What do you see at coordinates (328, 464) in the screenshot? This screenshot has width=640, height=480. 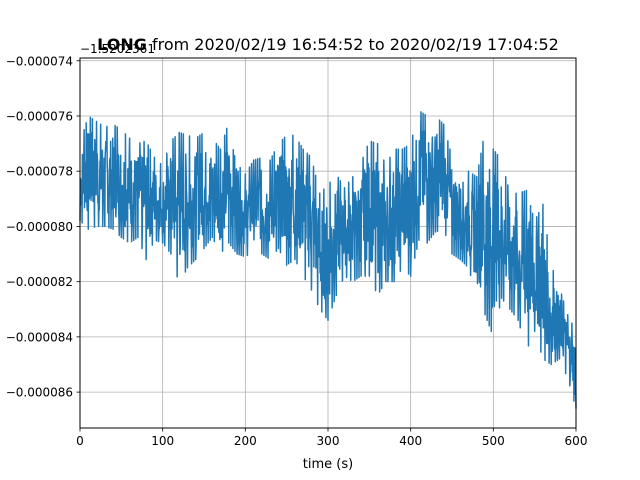 I see `x-axis-label: time (s)` at bounding box center [328, 464].